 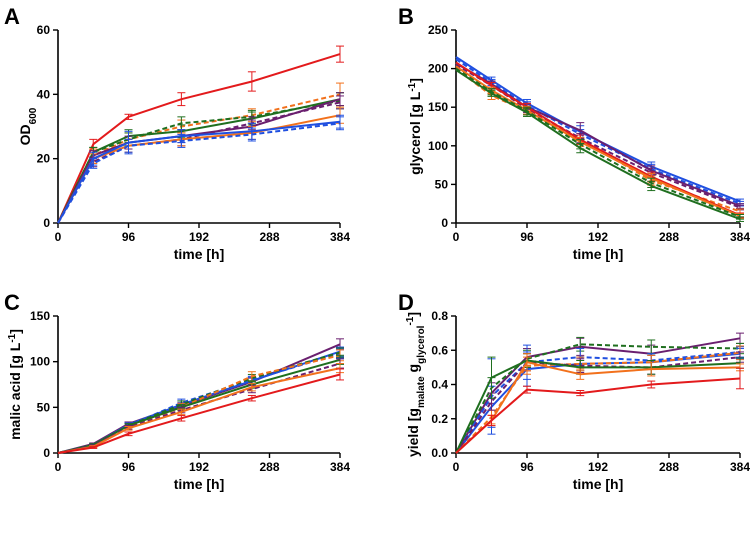 What do you see at coordinates (439, 453) in the screenshot?
I see `y-tick-label: 0.0` at bounding box center [439, 453].